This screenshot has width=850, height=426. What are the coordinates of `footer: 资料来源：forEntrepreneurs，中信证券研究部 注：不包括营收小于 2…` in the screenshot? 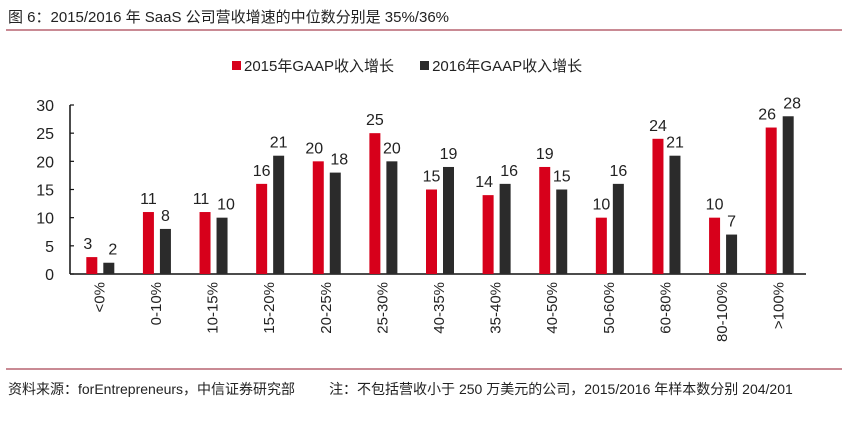 It's located at (426, 389).